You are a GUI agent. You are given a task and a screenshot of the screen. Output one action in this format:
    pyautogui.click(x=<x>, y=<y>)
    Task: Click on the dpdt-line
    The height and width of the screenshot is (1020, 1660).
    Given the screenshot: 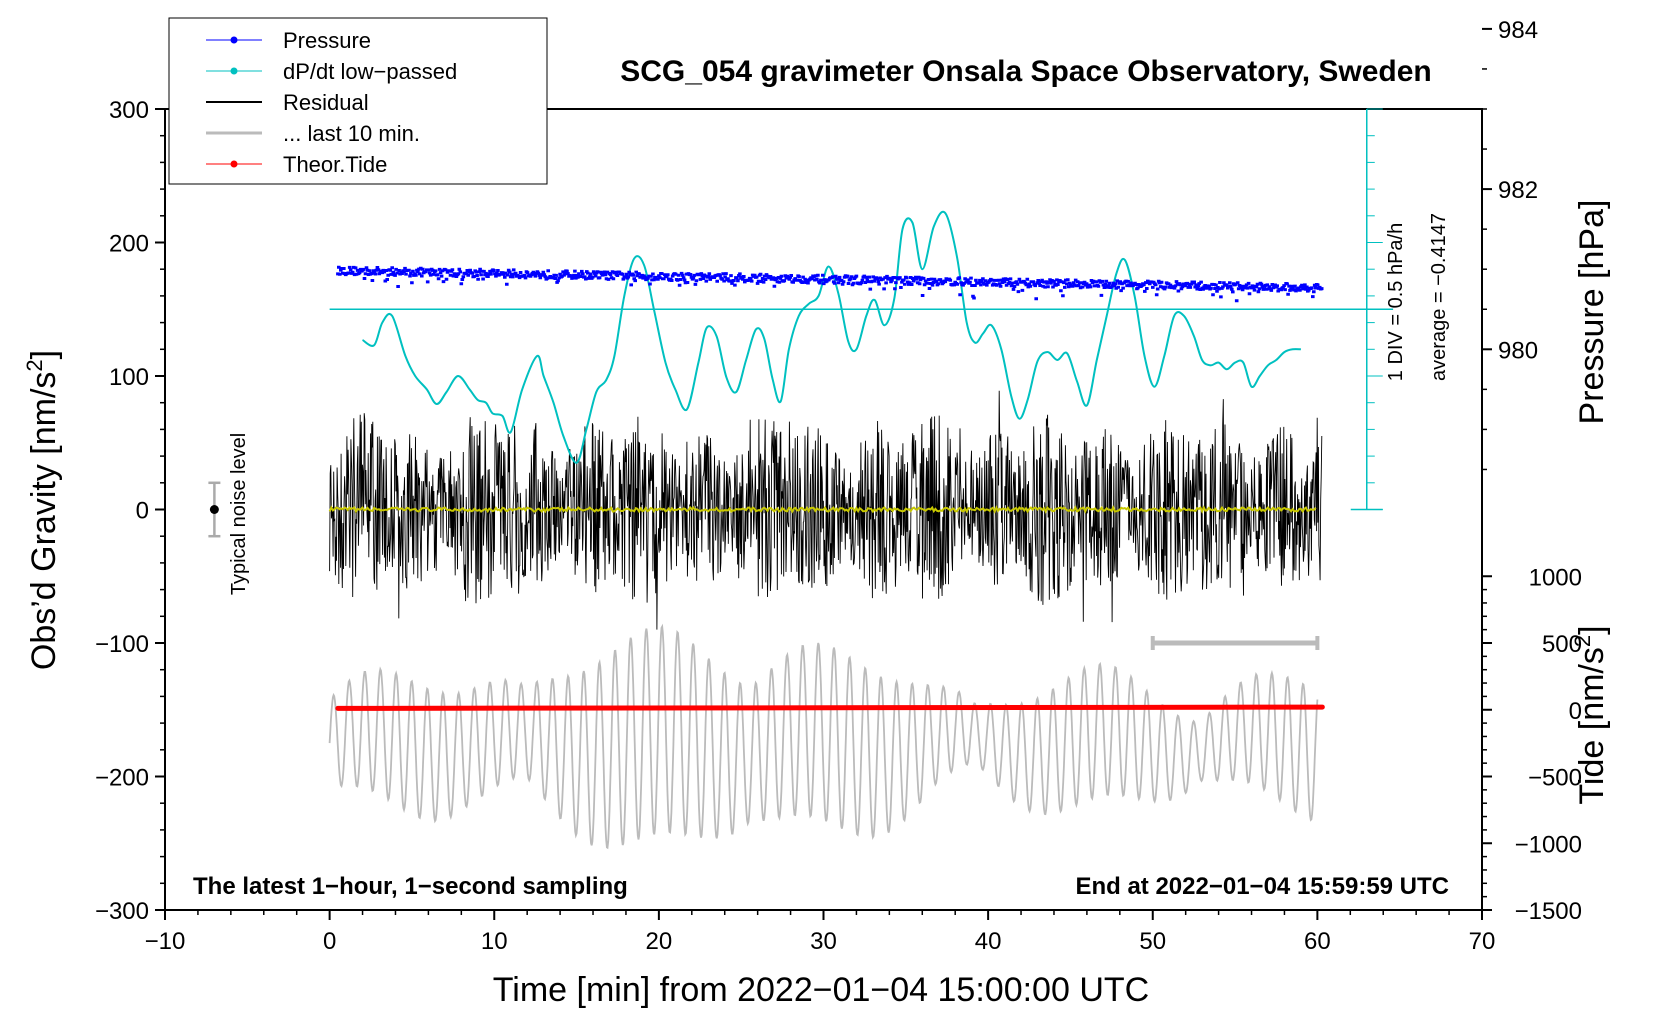 What is the action you would take?
    pyautogui.click(x=831, y=337)
    